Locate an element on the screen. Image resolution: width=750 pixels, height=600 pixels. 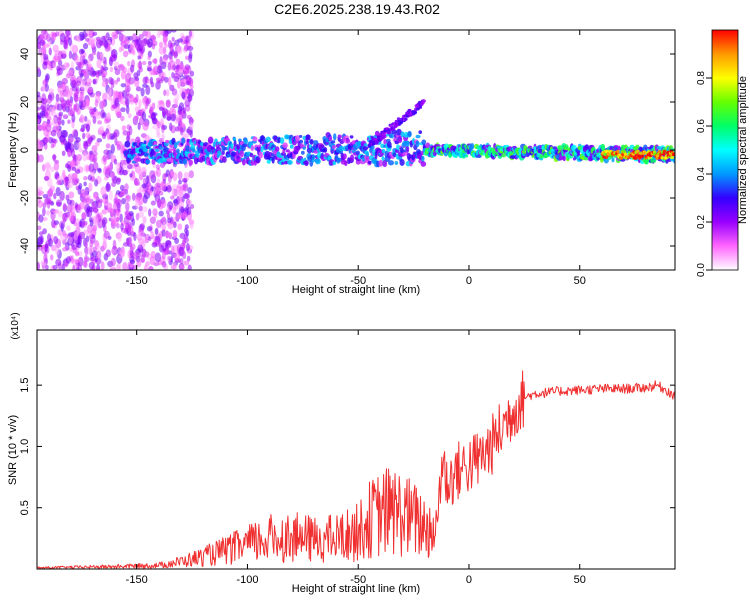
snr-x-tick-label: -100 is located at coordinates (247, 580).